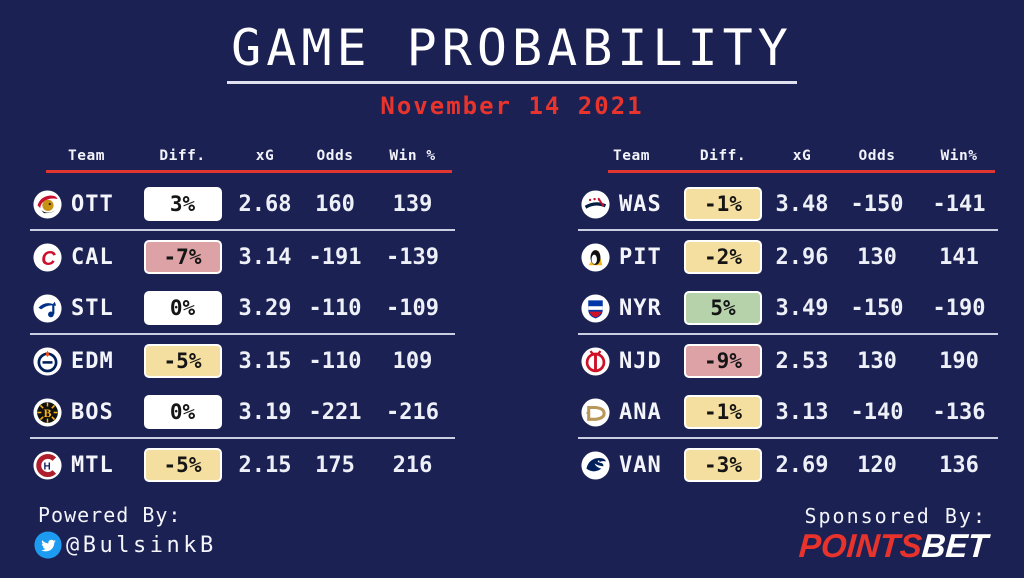 The height and width of the screenshot is (578, 1024). Describe the element at coordinates (640, 308) in the screenshot. I see `team-abbr: NYR` at that location.